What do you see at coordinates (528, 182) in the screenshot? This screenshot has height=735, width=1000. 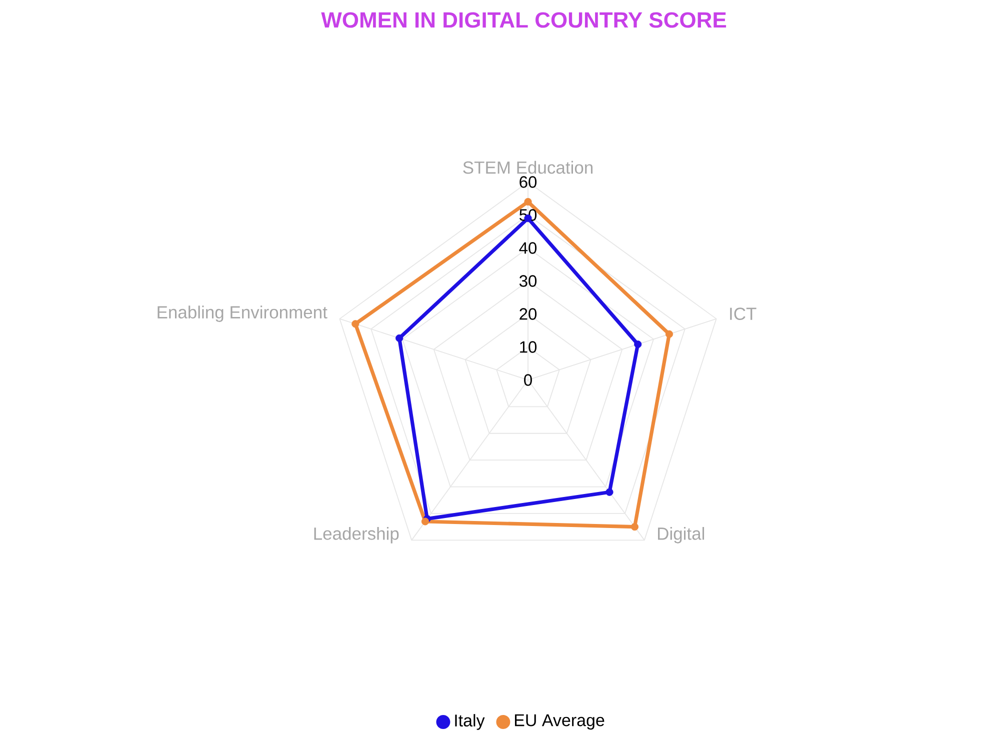 I see `y-tick-label: 60` at bounding box center [528, 182].